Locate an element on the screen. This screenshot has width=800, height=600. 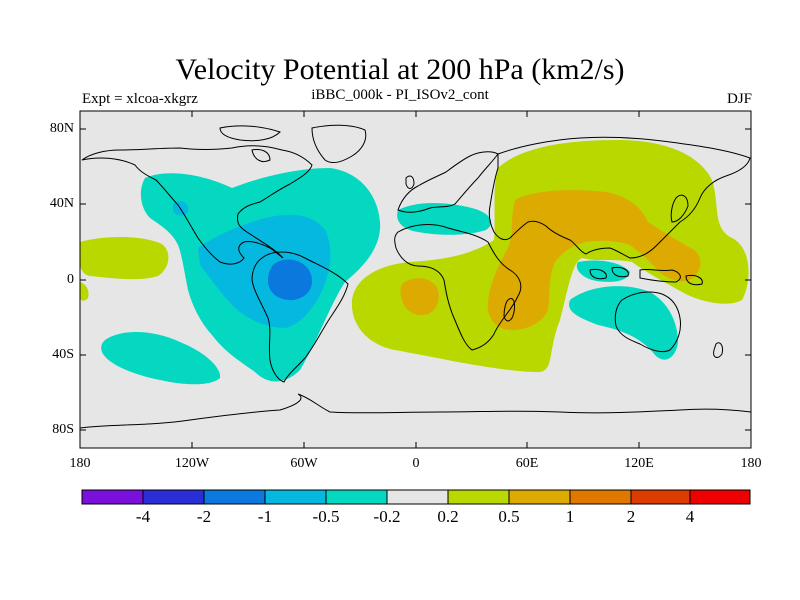
colorbar-label: -1 is located at coordinates (265, 516).